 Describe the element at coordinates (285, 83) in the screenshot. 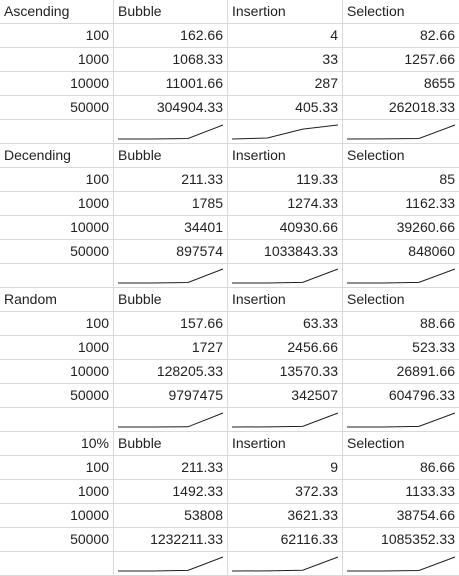

I see `insertion-value-cell: 287` at that location.